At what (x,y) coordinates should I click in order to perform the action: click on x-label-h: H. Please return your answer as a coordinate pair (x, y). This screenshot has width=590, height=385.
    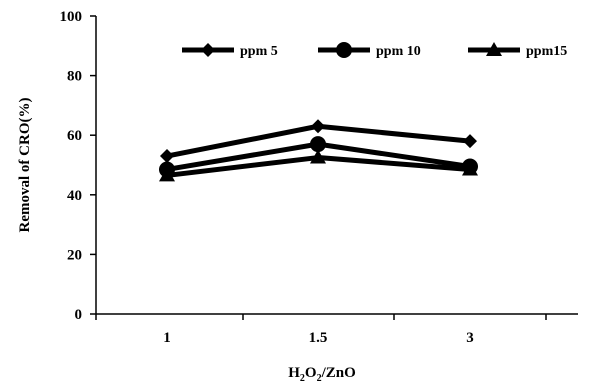
    Looking at the image, I should click on (294, 373).